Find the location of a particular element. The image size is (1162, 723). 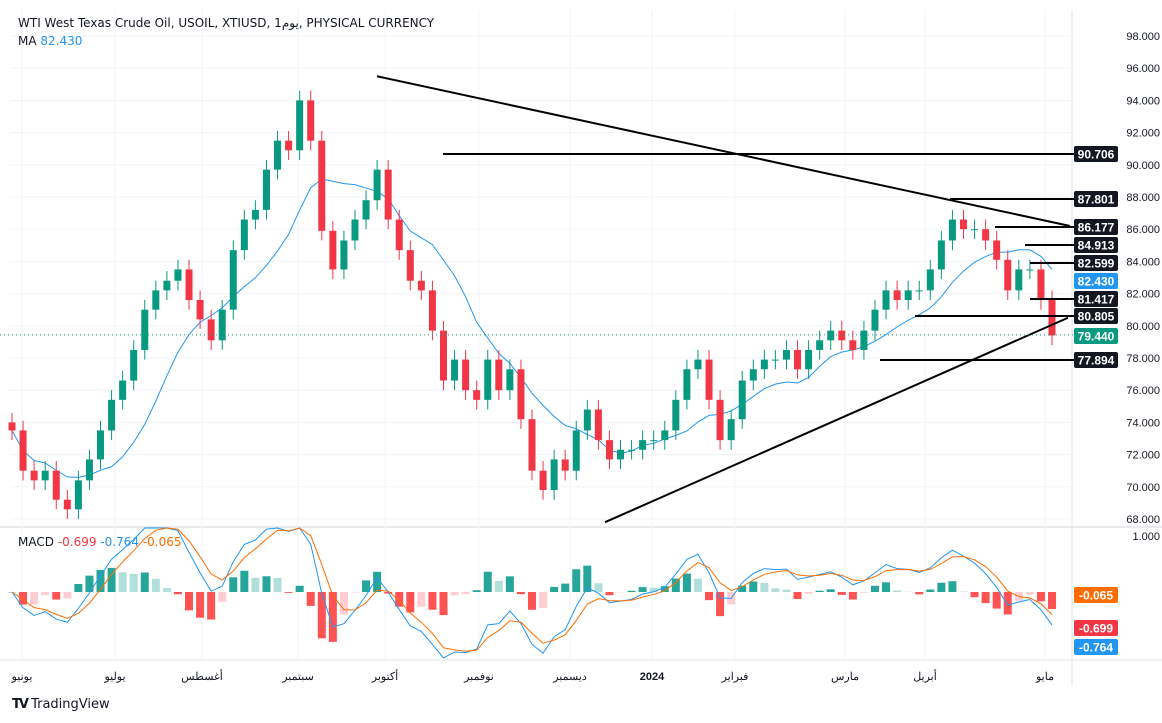

ma-price-tag-bg is located at coordinates (1096, 281).